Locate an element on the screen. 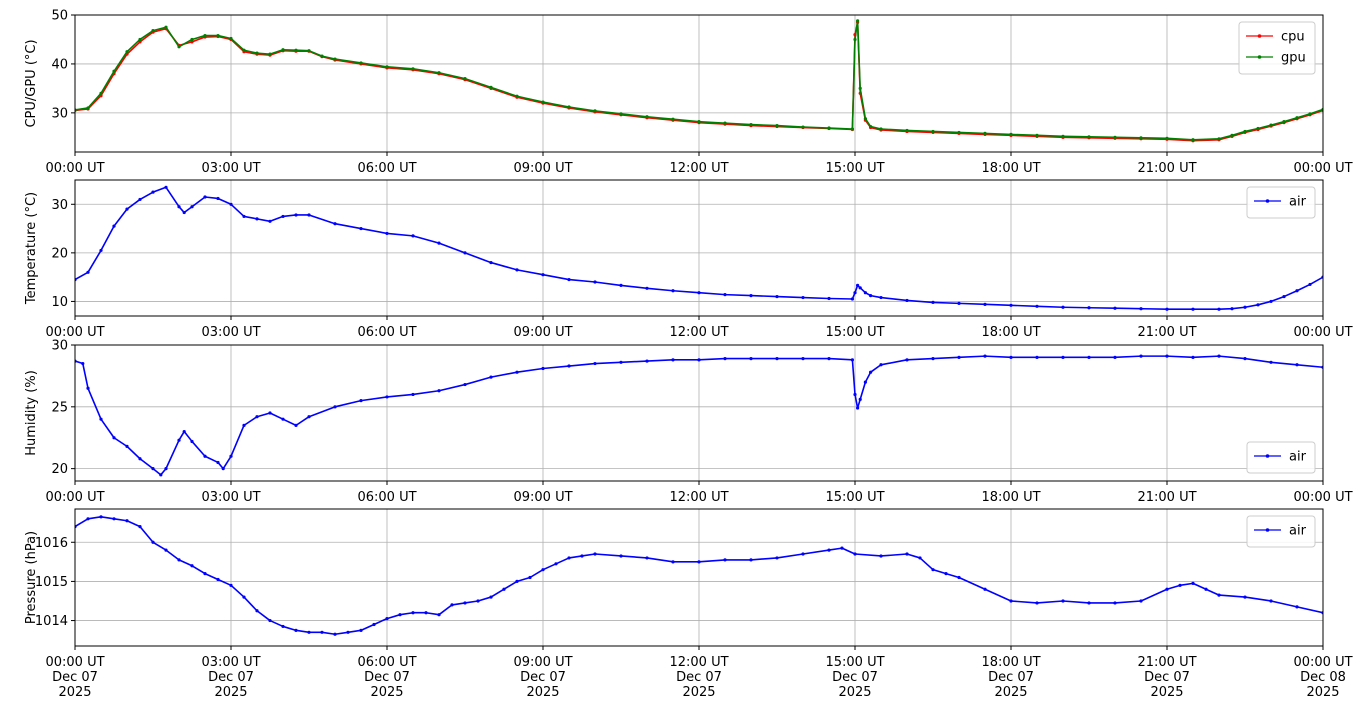 The width and height of the screenshot is (1364, 712). legend-marker-cpu is located at coordinates (1259, 36).